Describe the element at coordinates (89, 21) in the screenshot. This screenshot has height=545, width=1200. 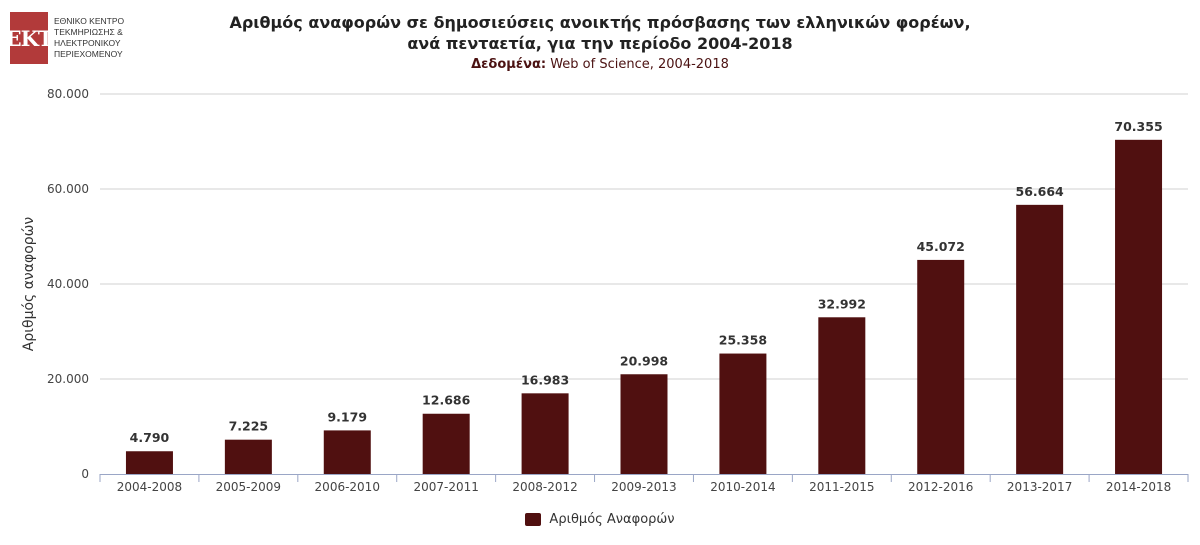
I see `logo-line: ΕΘΝΙΚΟ ΚΕΝΤΡΟ` at that location.